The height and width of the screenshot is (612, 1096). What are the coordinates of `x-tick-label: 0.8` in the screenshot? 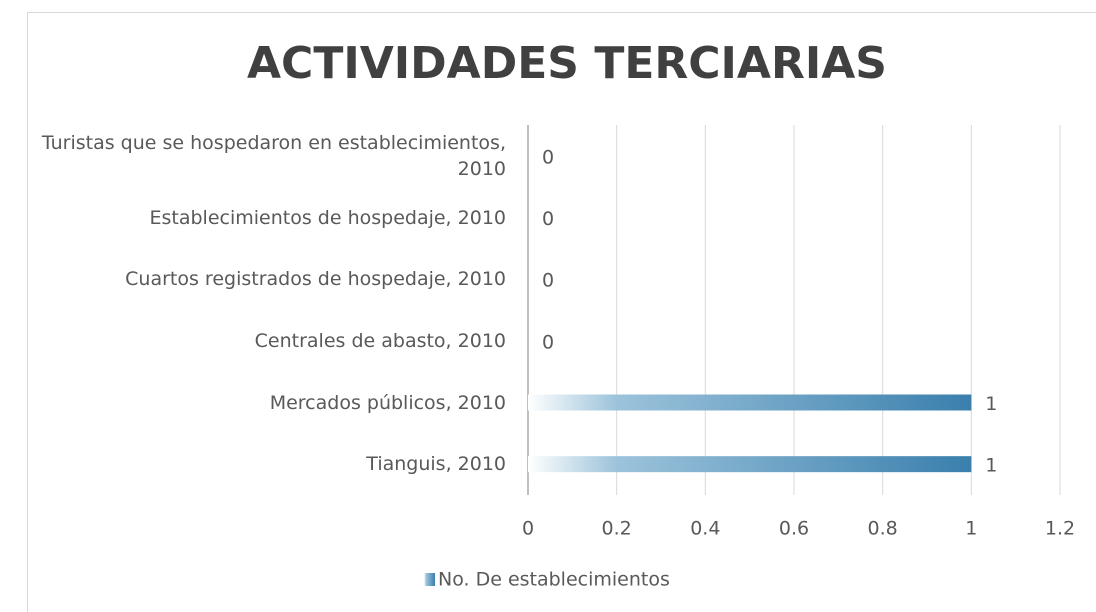 It's located at (883, 529).